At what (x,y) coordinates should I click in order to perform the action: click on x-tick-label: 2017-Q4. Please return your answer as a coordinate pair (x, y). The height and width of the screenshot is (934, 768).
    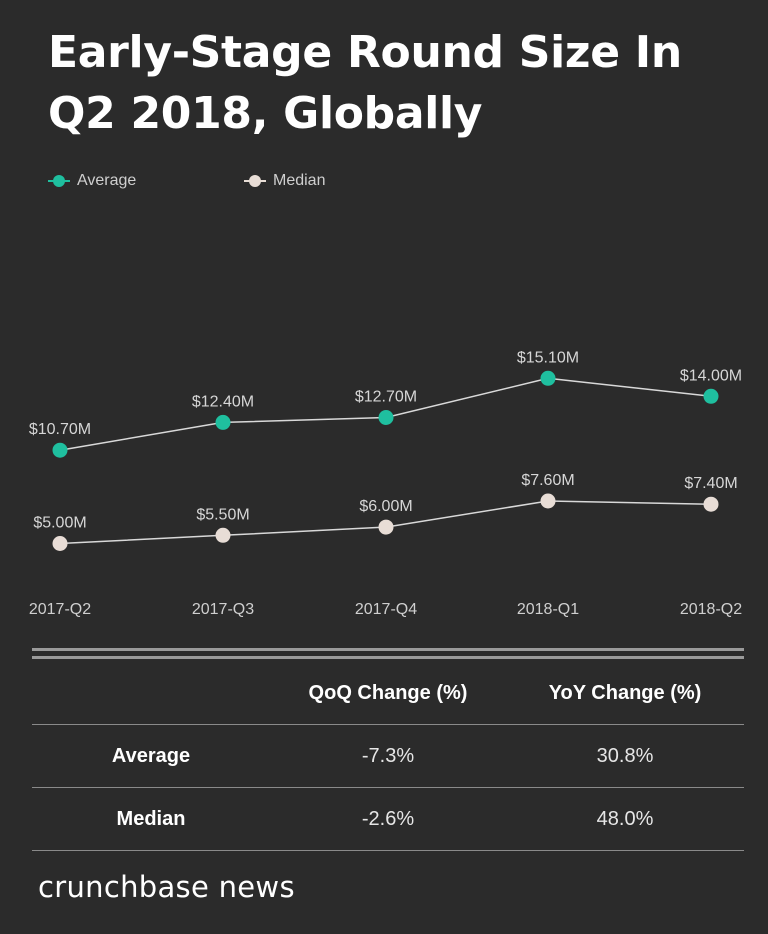
    Looking at the image, I should click on (386, 609).